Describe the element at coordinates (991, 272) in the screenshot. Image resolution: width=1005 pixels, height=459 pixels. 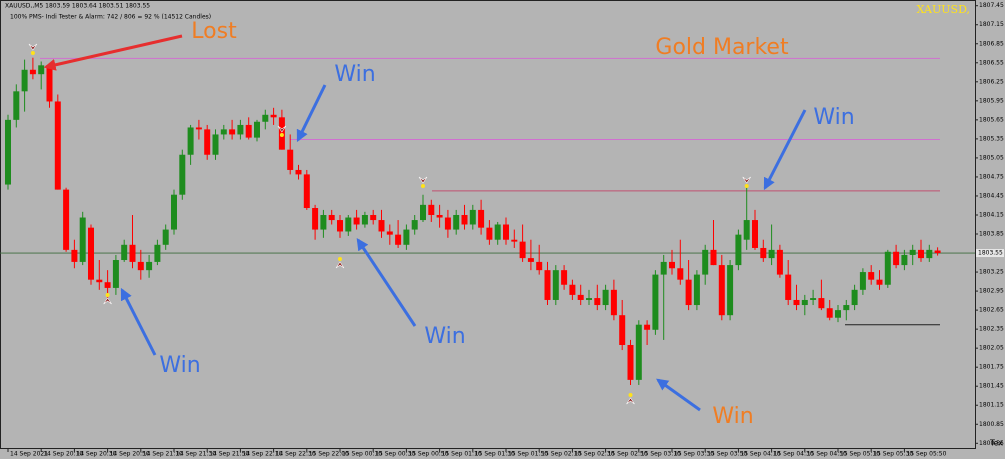
I see `y-tick-label: 1803.25` at that location.